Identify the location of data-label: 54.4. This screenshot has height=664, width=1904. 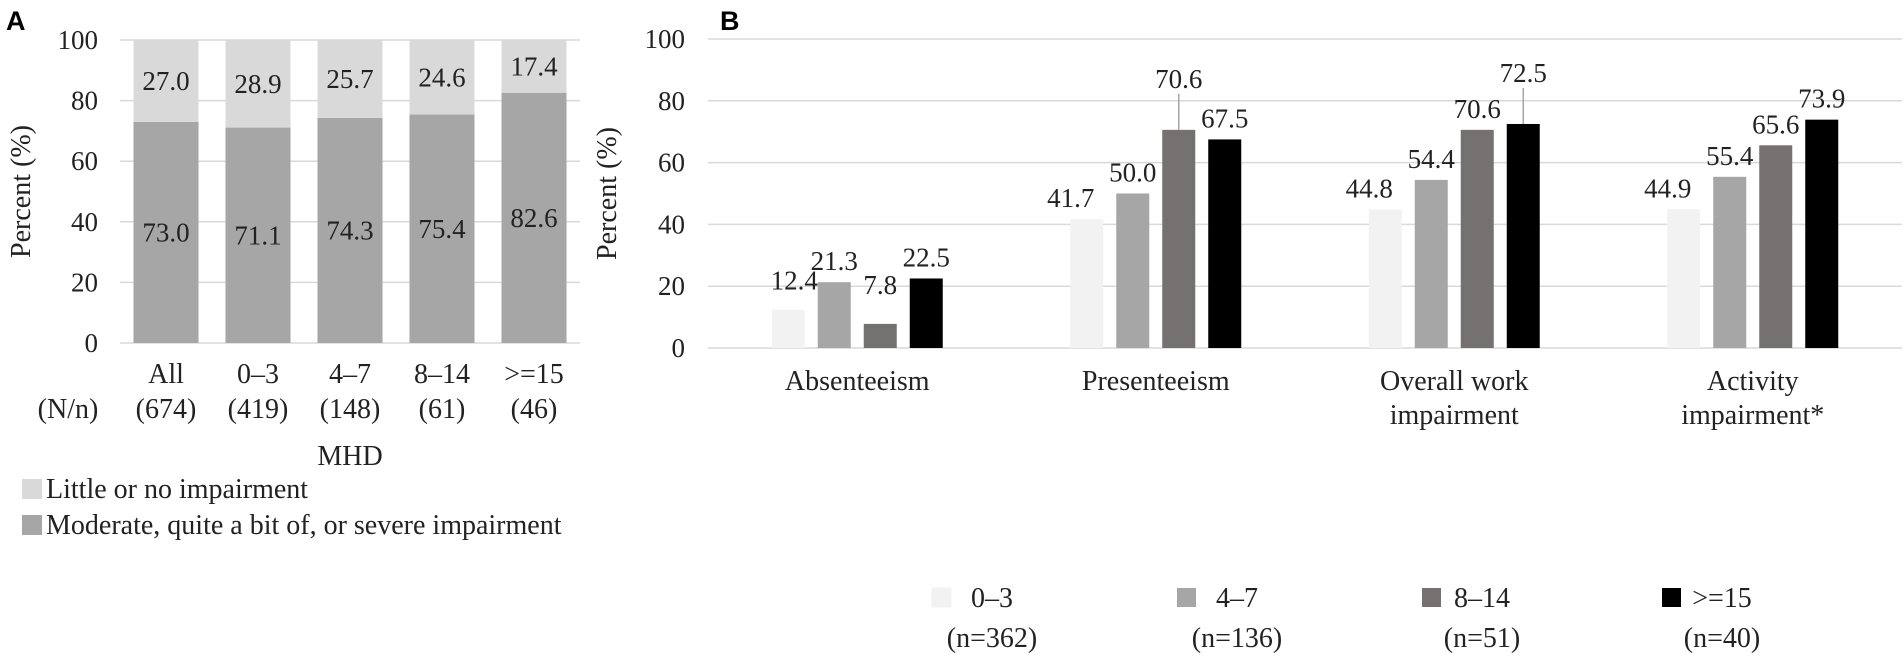
(1432, 159).